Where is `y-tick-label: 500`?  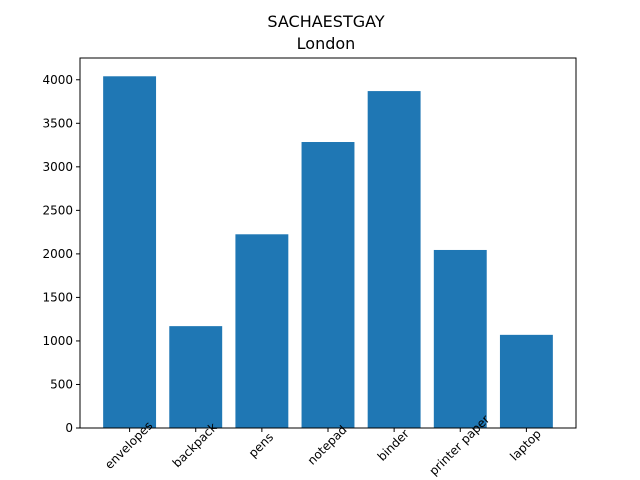
y-tick-label: 500 is located at coordinates (61, 384).